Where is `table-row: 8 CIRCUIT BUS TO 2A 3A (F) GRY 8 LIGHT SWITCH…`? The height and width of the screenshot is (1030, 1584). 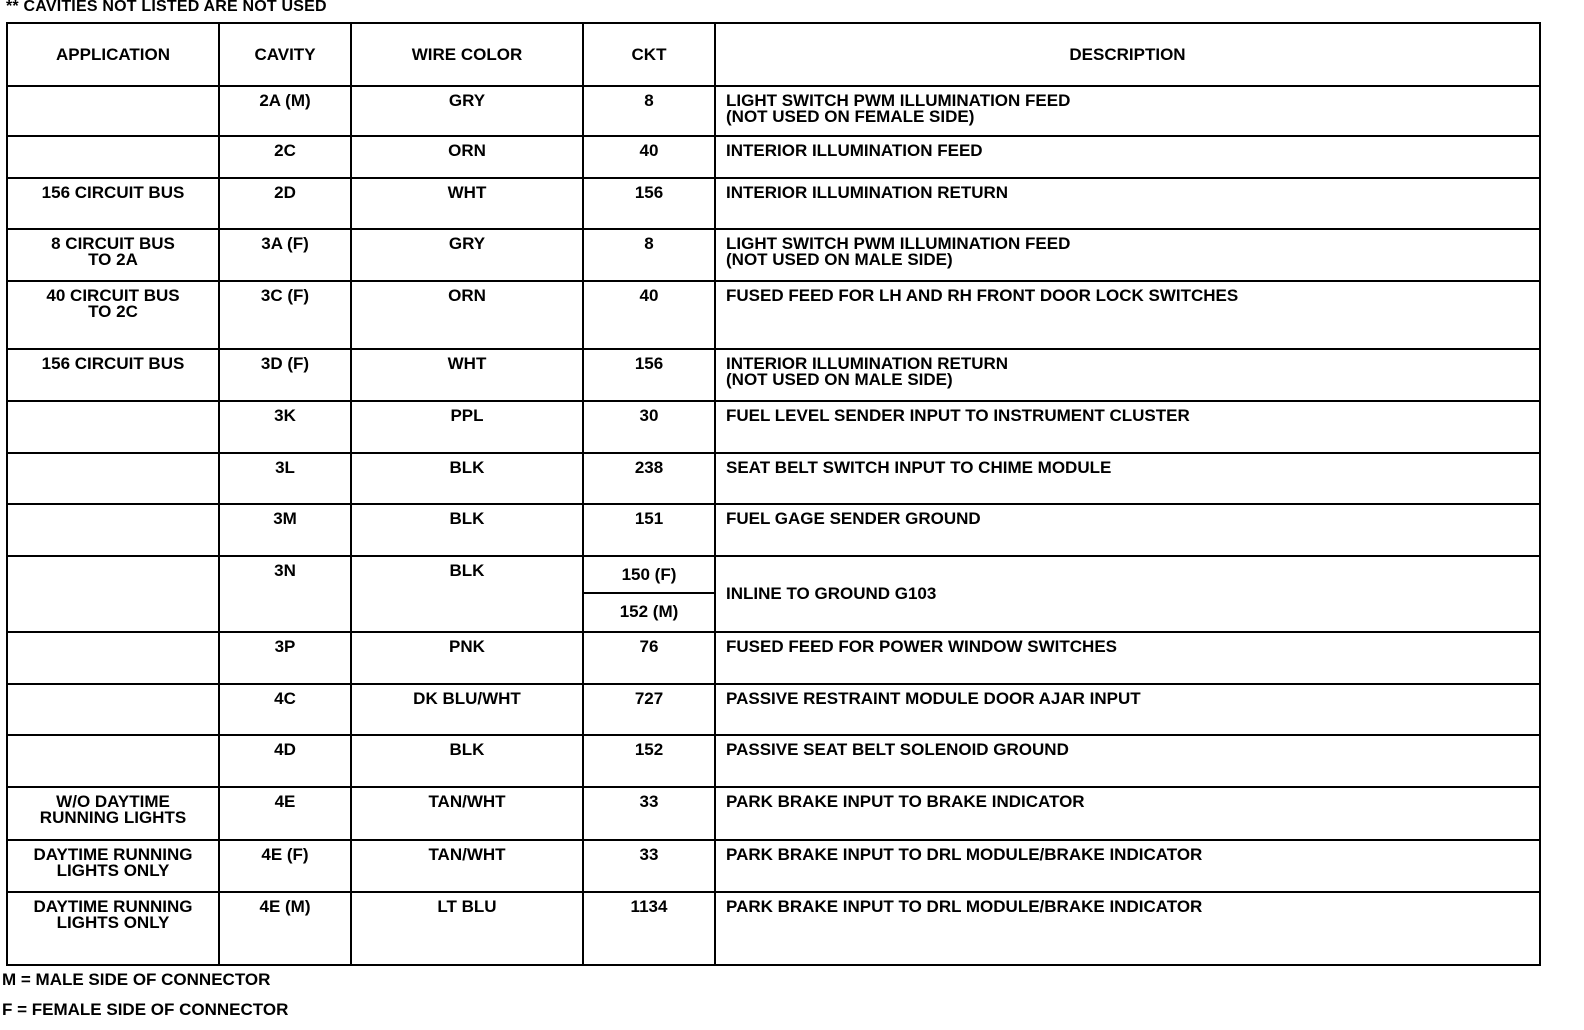 table-row: 8 CIRCUIT BUS TO 2A 3A (F) GRY 8 LIGHT SWITCH… is located at coordinates (773, 255).